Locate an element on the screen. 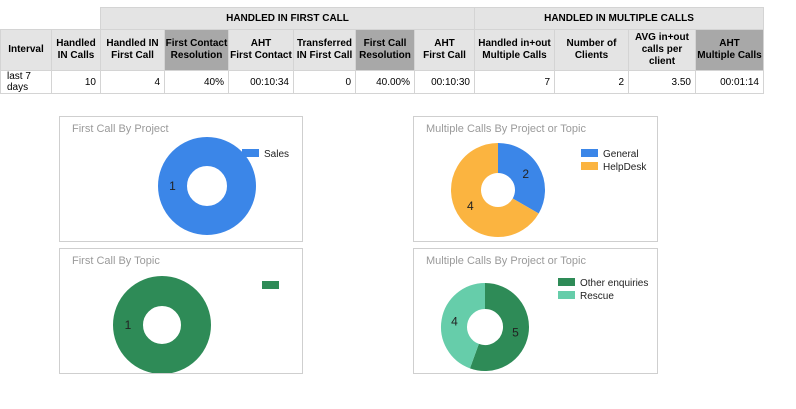 The image size is (796, 409). col-header-handled-in-first-call: Handled IN First Call is located at coordinates (132, 50).